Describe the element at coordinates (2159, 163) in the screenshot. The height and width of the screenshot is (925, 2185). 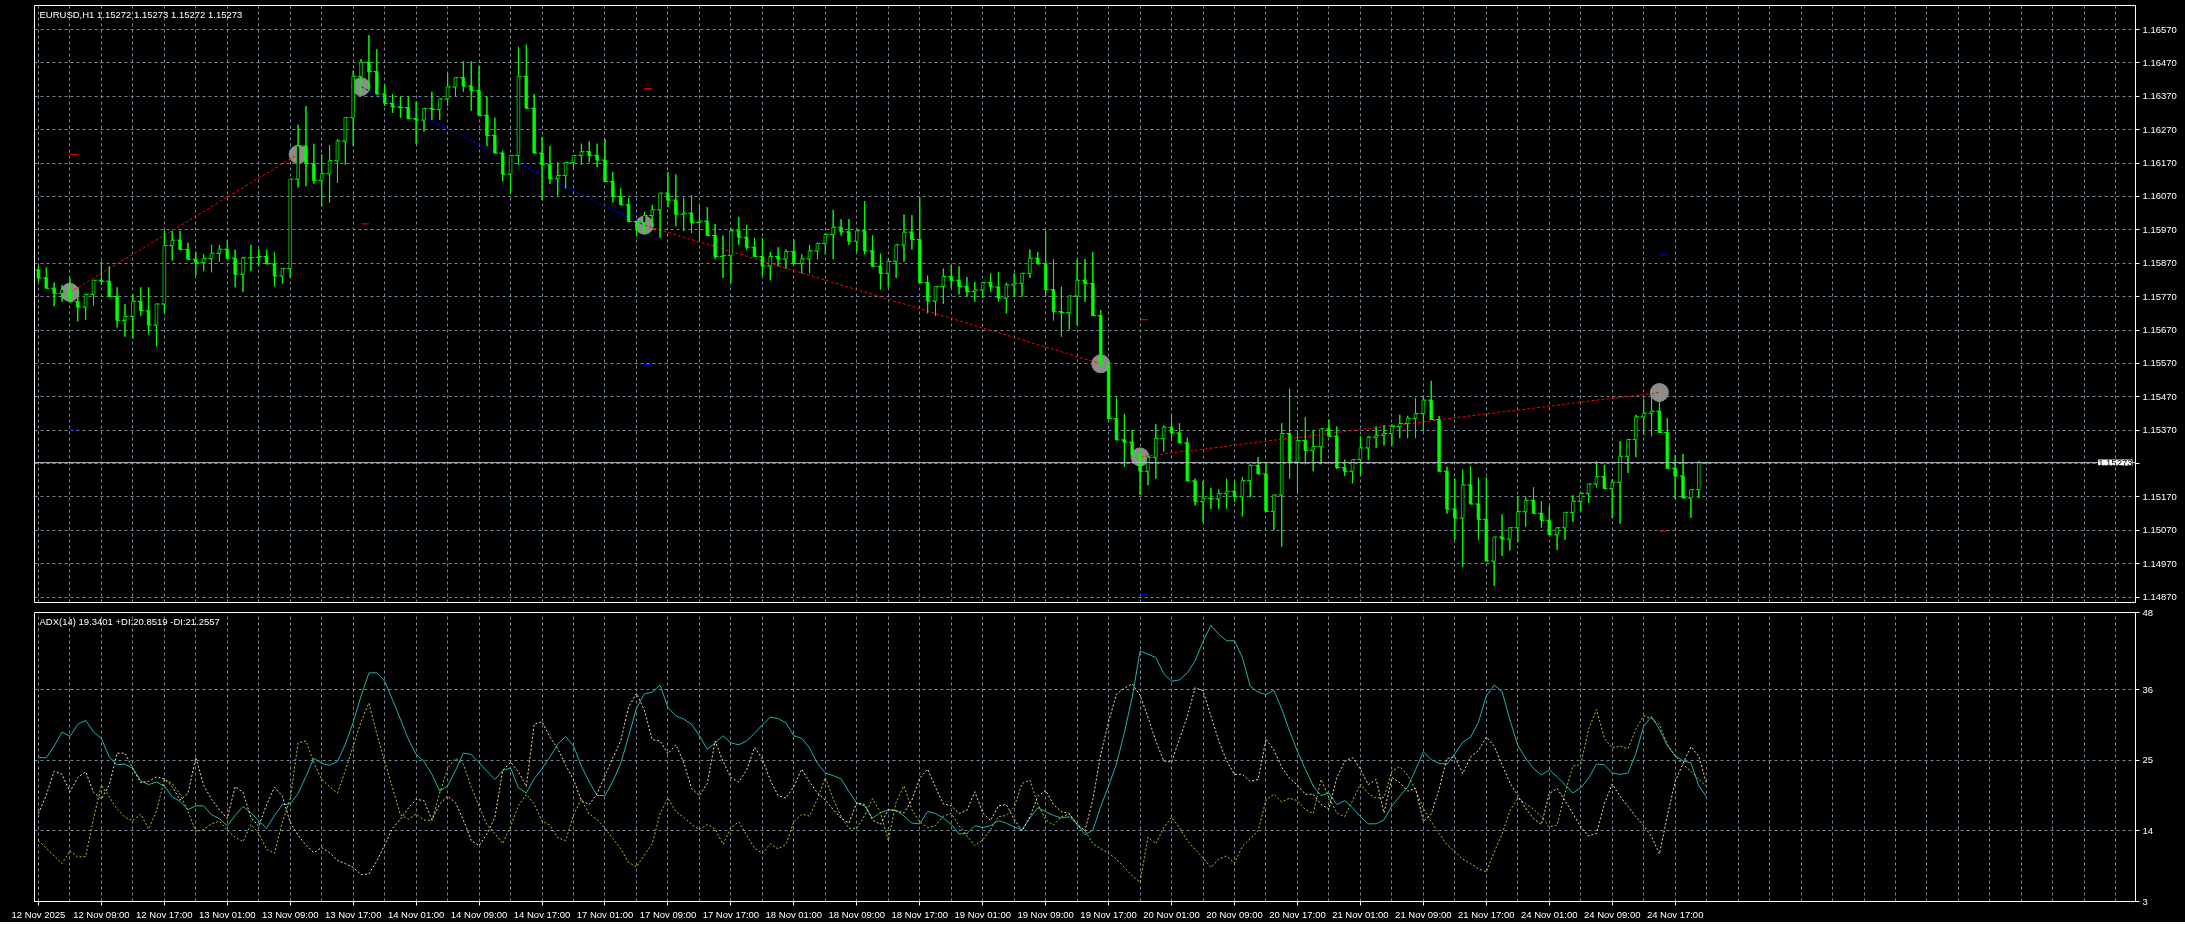
I see `y-tick-label: 1.16170` at that location.